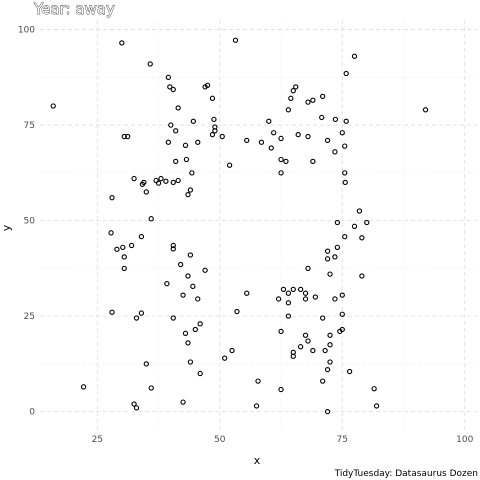  I want to click on x-tick-label: 50, so click(220, 440).